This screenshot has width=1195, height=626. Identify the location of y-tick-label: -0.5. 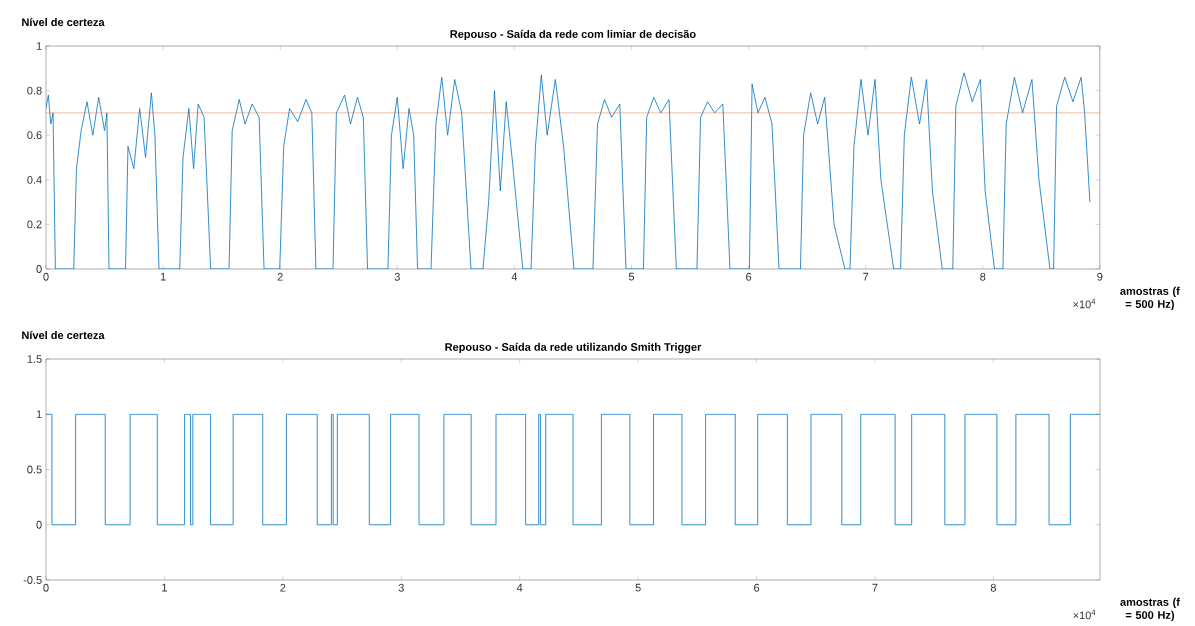
(32, 580).